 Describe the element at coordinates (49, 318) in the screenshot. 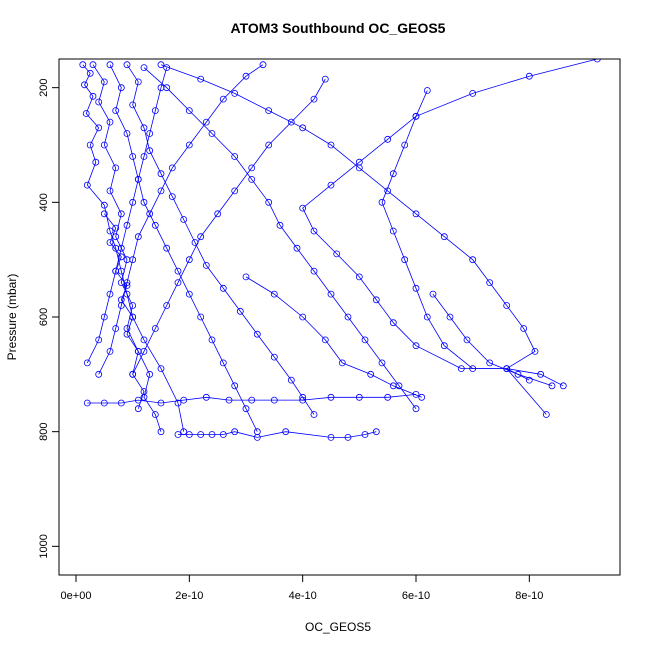

I see `y-axis: 200 400 600 800 1000` at that location.